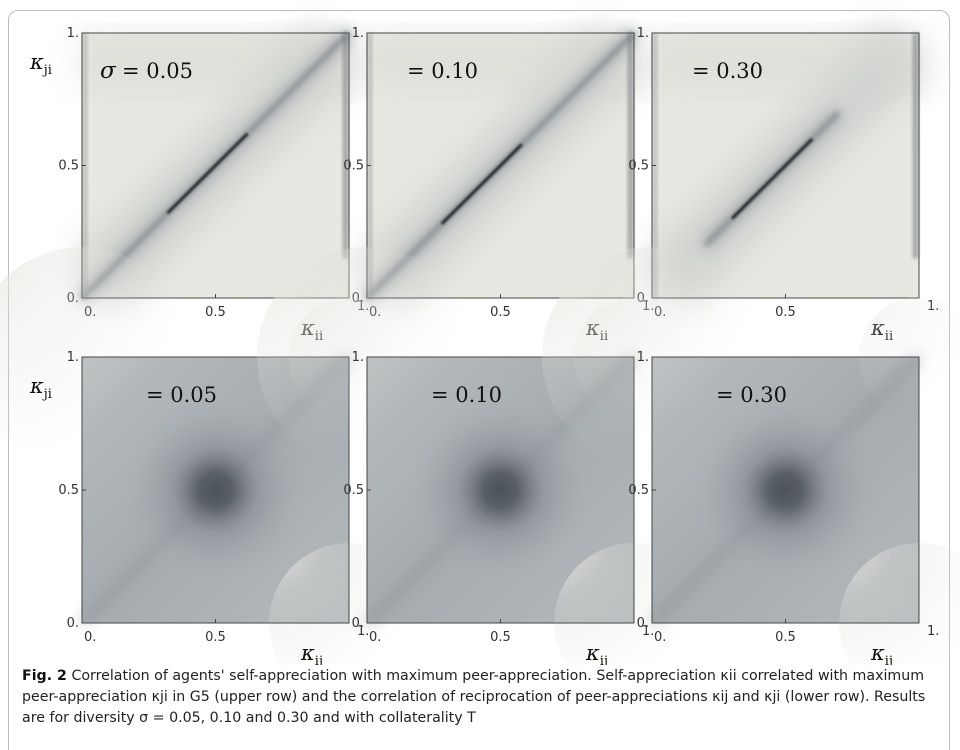  What do you see at coordinates (899, 604) in the screenshot?
I see `corner-fade` at bounding box center [899, 604].